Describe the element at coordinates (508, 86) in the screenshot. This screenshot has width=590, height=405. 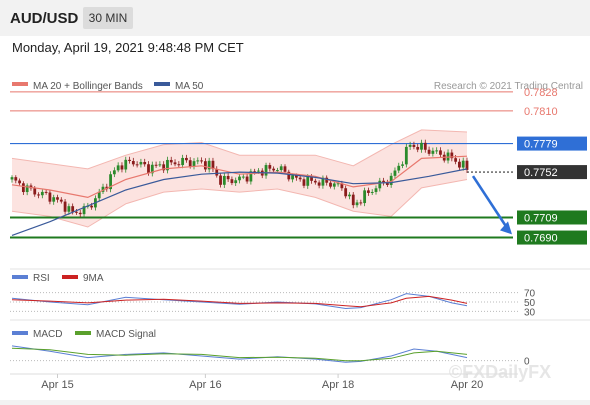
I see `credit-label: Research © 2021 Trading Central` at that location.